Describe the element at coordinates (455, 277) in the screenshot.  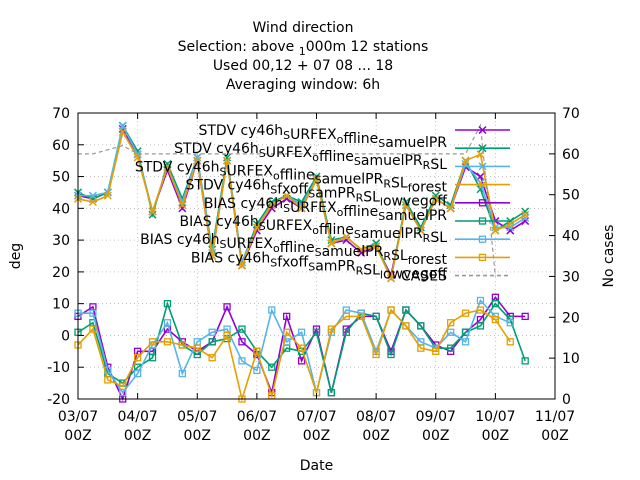
I see `legend-item-9: CASES` at that location.